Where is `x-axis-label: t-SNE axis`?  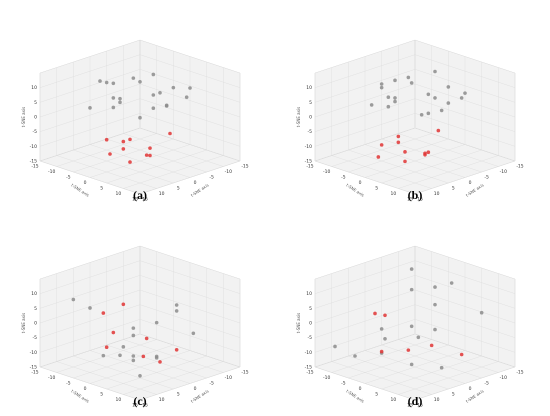
x-axis-label: t-SNE axis is located at coordinates (80, 189).